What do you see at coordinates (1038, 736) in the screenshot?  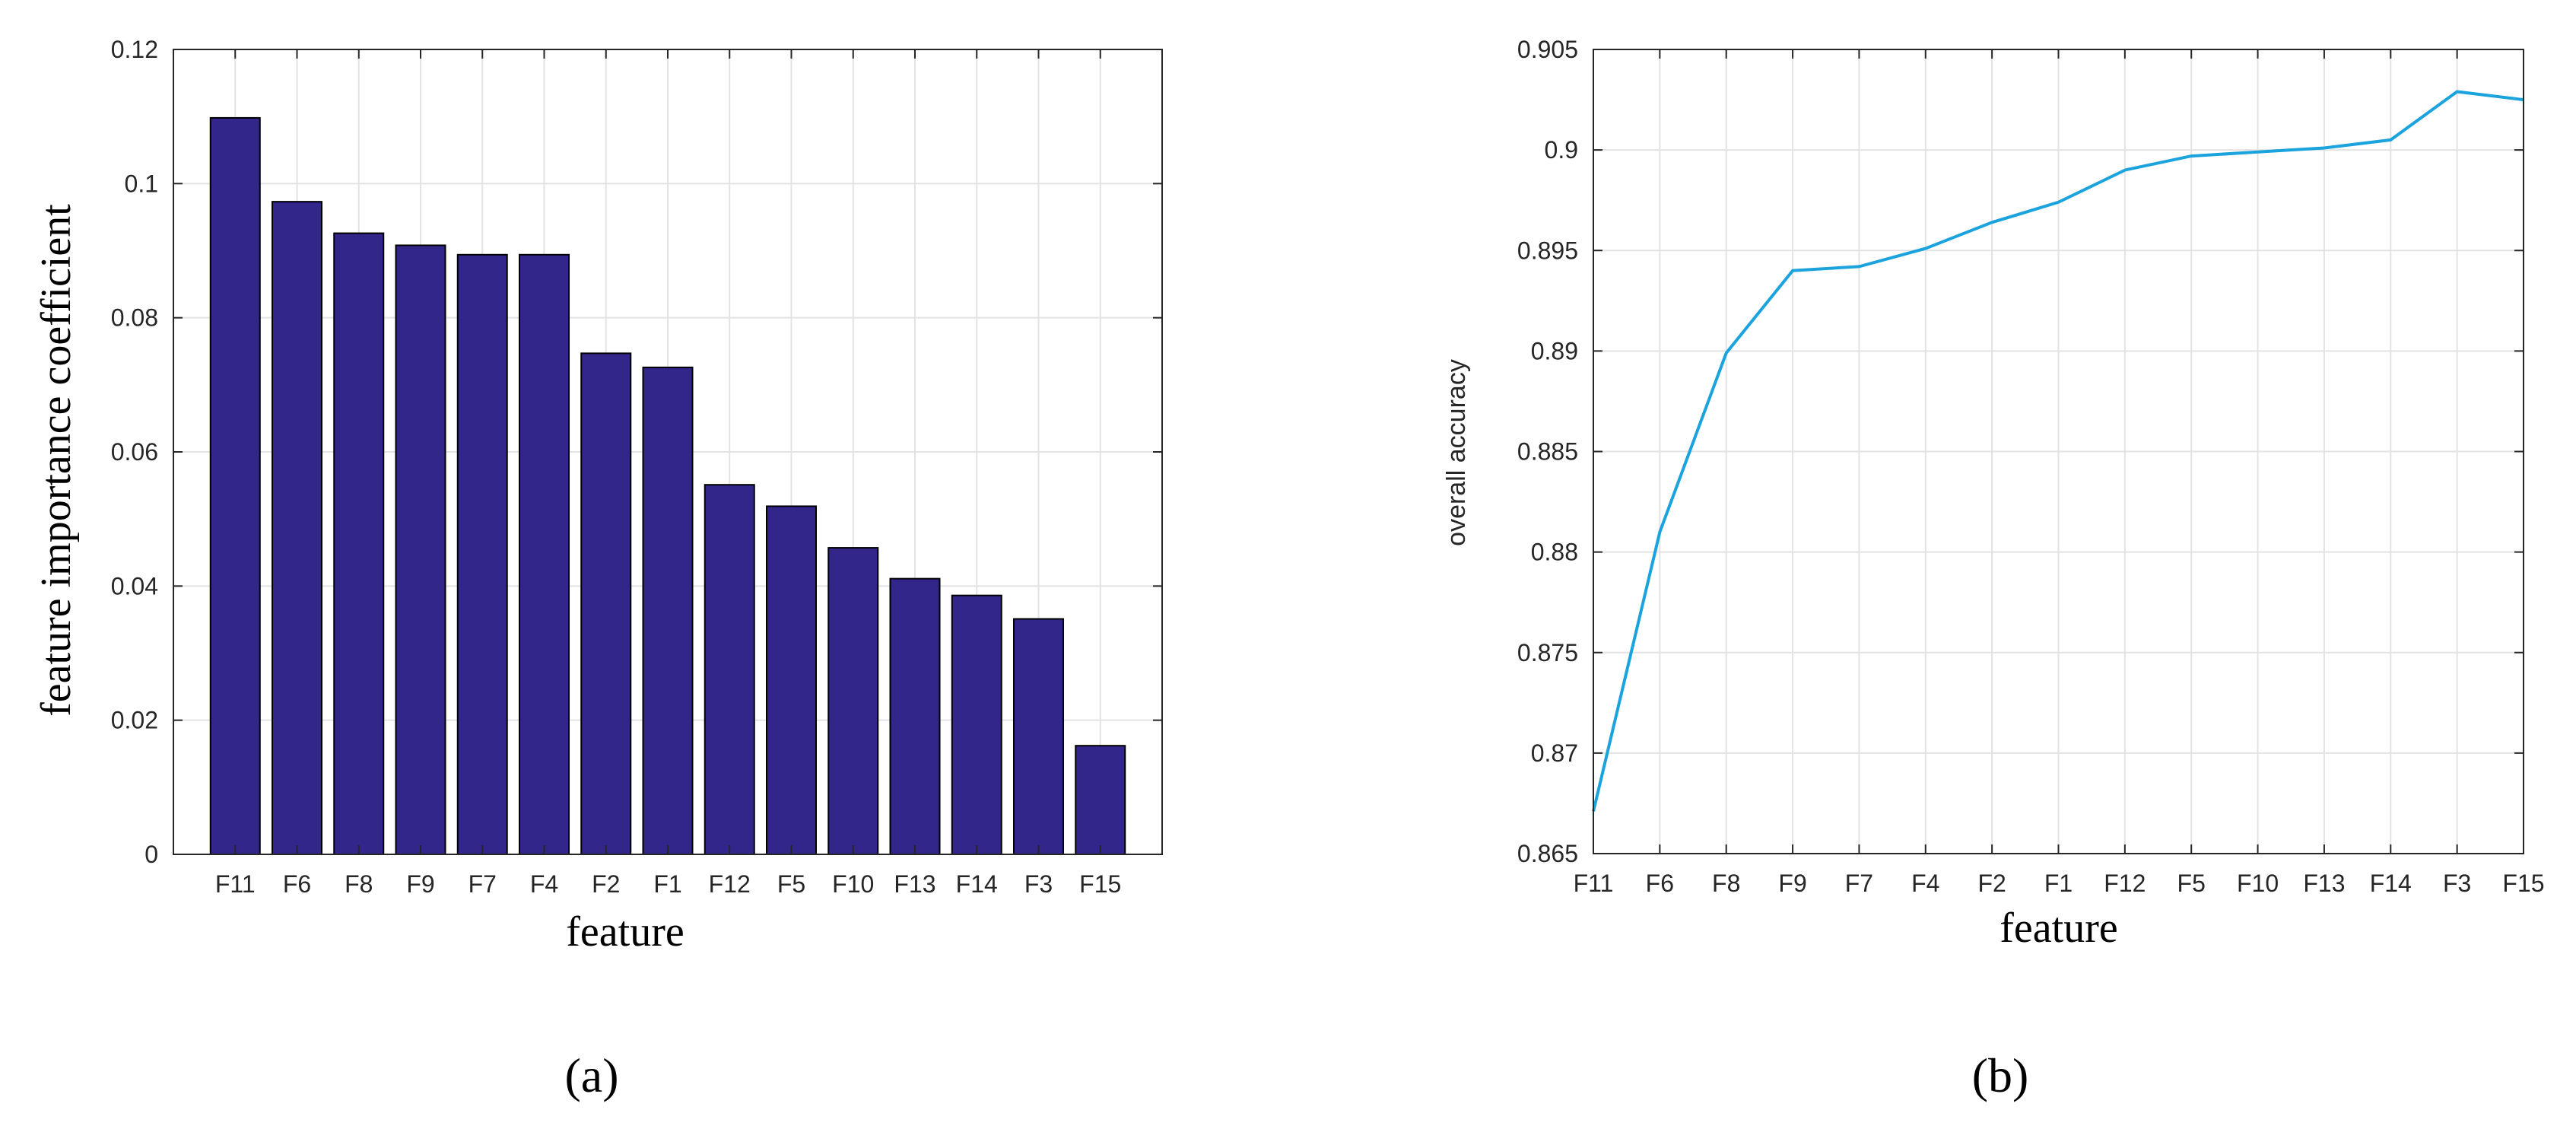 I see `bar-f3` at bounding box center [1038, 736].